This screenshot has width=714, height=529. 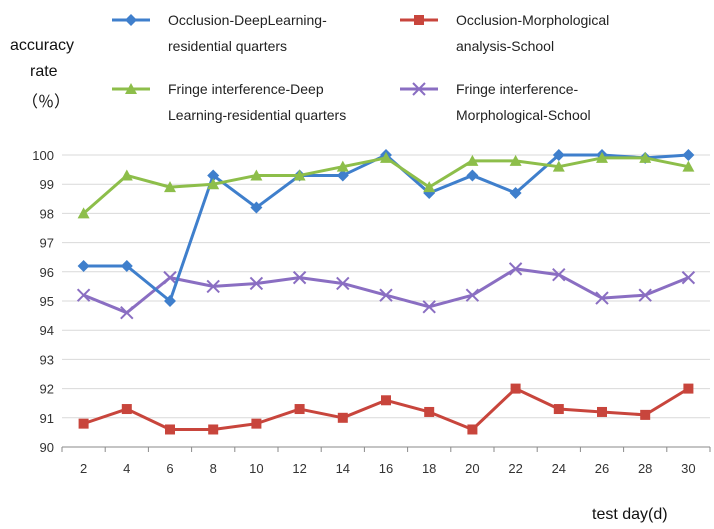 I want to click on x-axis-title: test day(d), so click(x=630, y=514).